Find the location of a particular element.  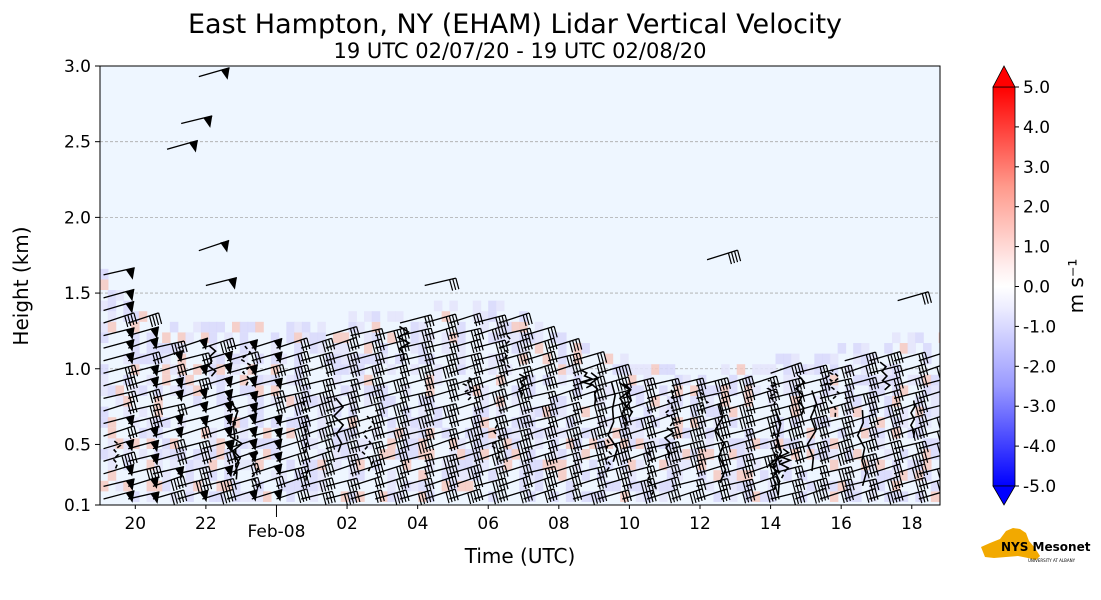

x-tick-label: 16 is located at coordinates (841, 524).